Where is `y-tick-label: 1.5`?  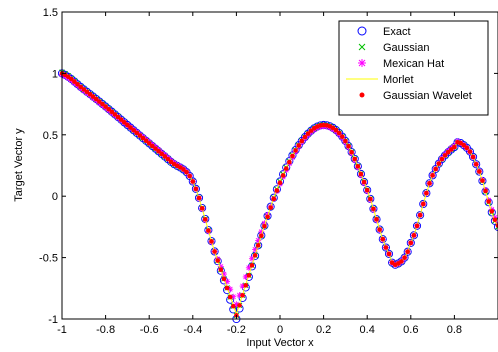
y-tick-label: 1.5 is located at coordinates (50, 13).